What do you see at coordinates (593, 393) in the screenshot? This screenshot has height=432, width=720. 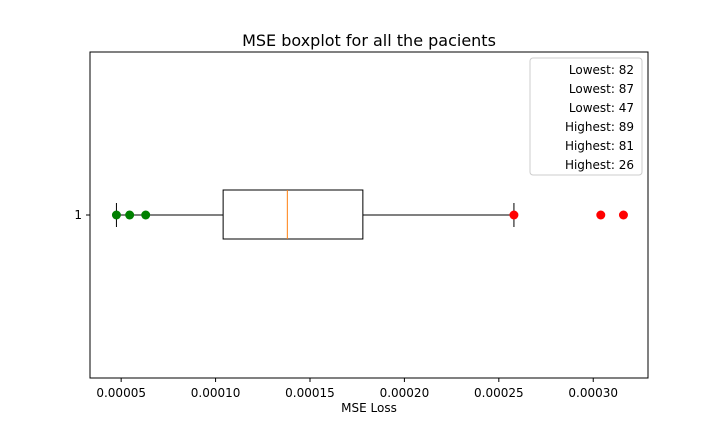 I see `x-tick-label: 0.00030` at bounding box center [593, 393].